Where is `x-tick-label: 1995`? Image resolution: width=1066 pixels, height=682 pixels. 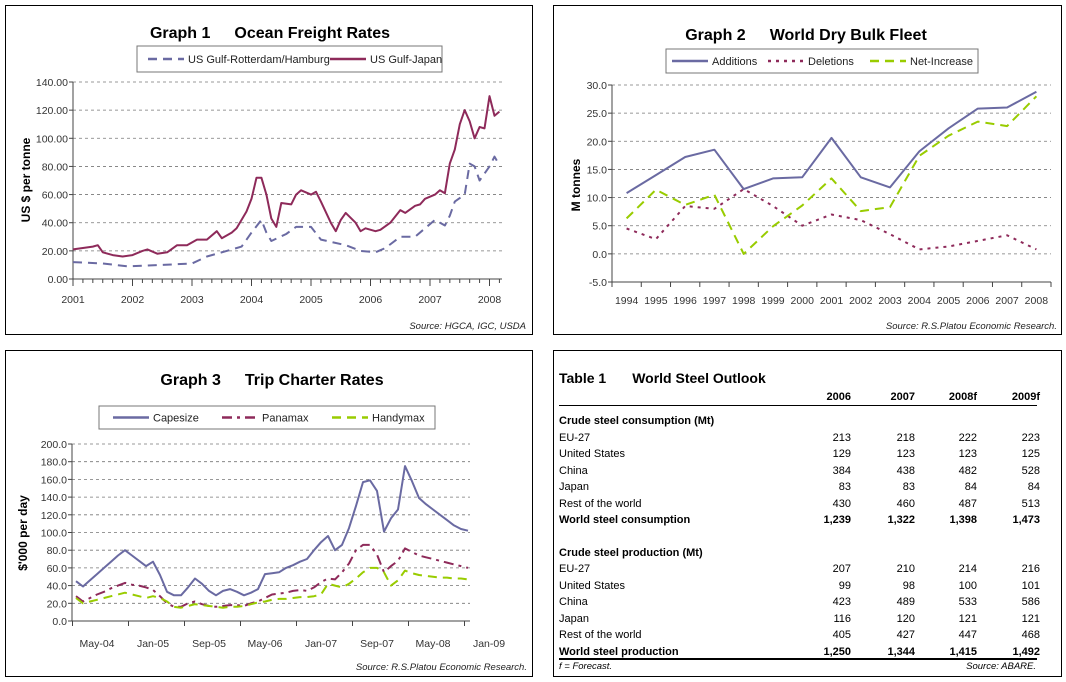 x-tick-label: 1995 is located at coordinates (656, 301).